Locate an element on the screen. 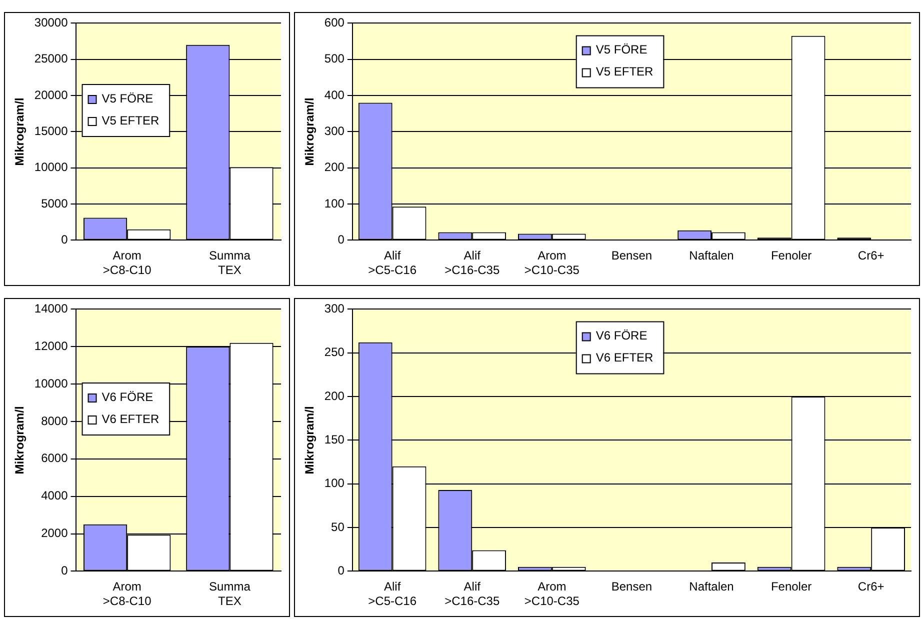 This screenshot has width=923, height=619. y-tick-label: 25000 is located at coordinates (51, 59).